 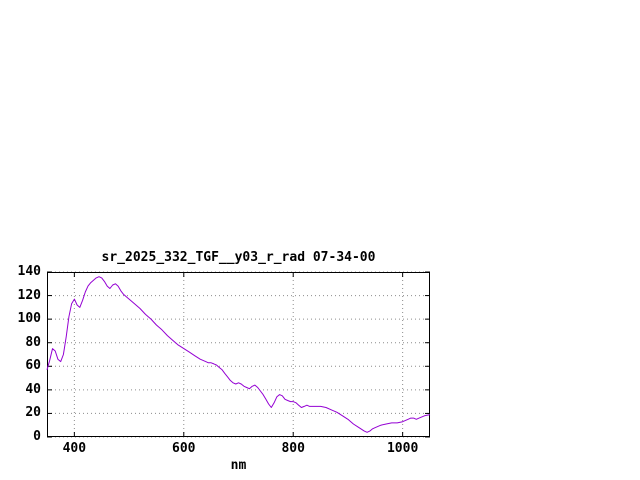 I want to click on y-tick-label: 40, so click(x=33, y=389).